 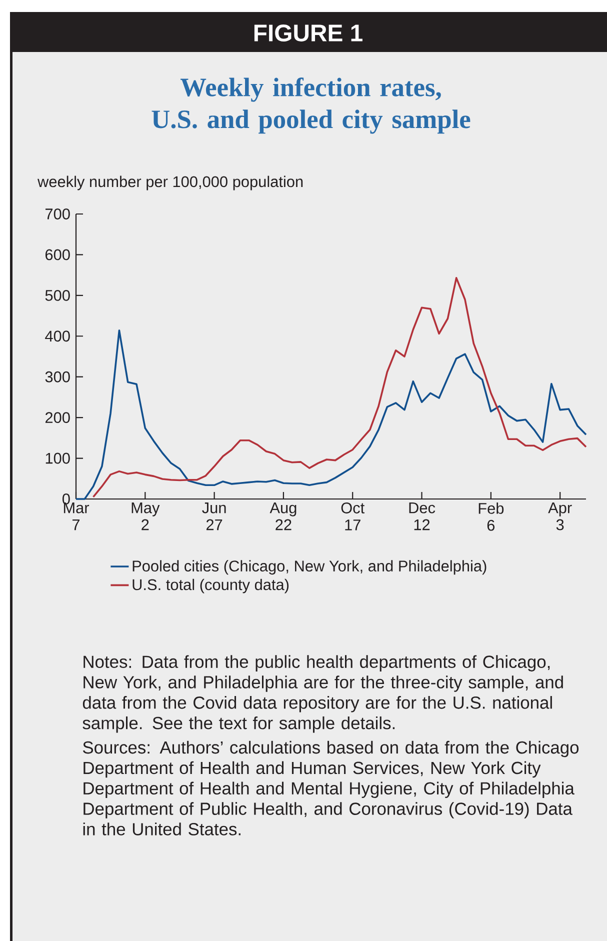 I want to click on y-tick-label: 700, so click(x=58, y=214).